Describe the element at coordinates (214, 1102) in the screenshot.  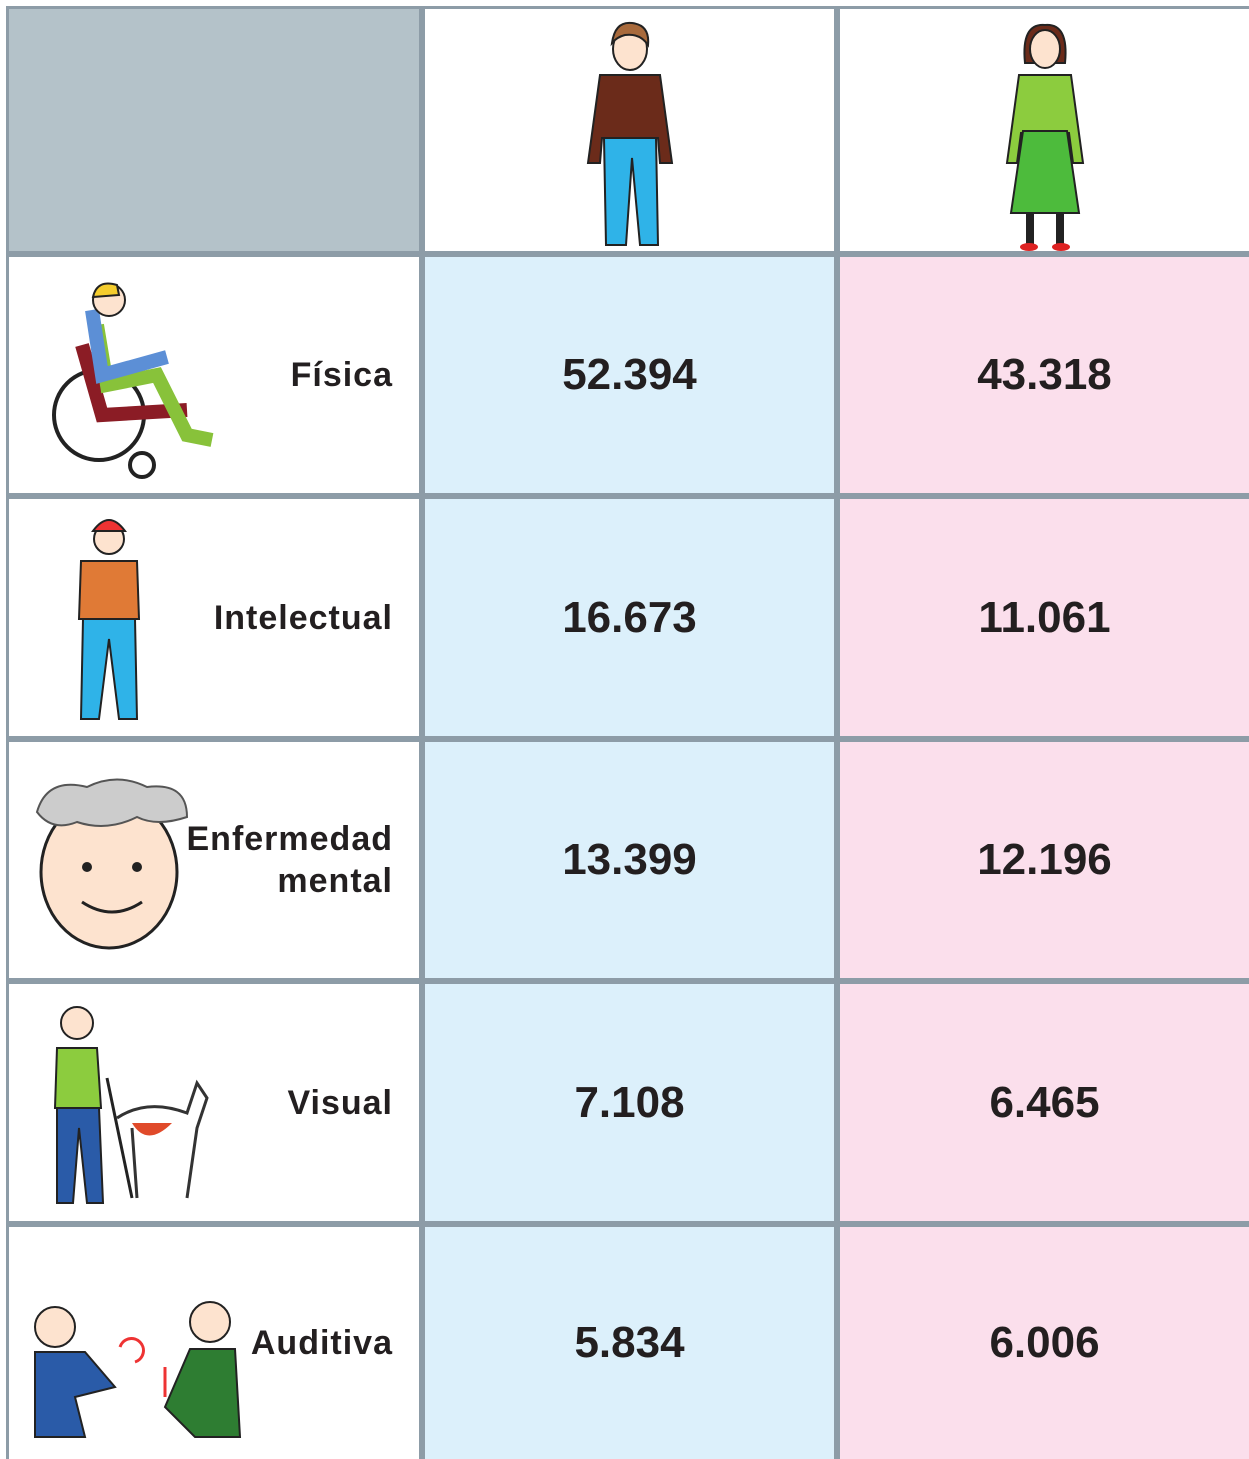
I see `row-label-cell: Visual` at that location.